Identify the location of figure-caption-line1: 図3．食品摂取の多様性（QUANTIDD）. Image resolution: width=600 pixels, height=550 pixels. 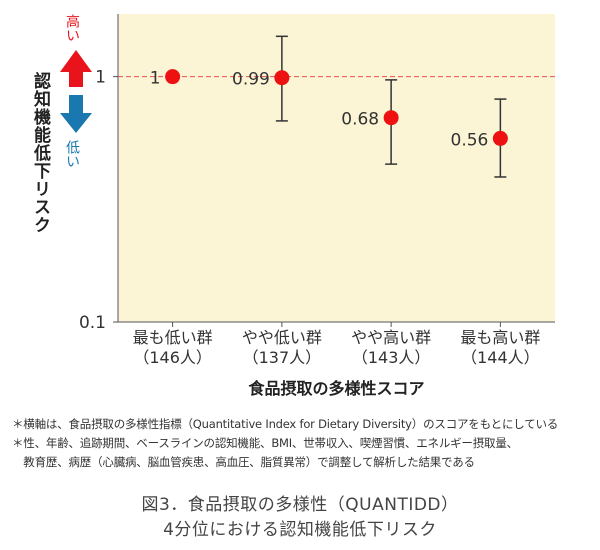
(300, 505).